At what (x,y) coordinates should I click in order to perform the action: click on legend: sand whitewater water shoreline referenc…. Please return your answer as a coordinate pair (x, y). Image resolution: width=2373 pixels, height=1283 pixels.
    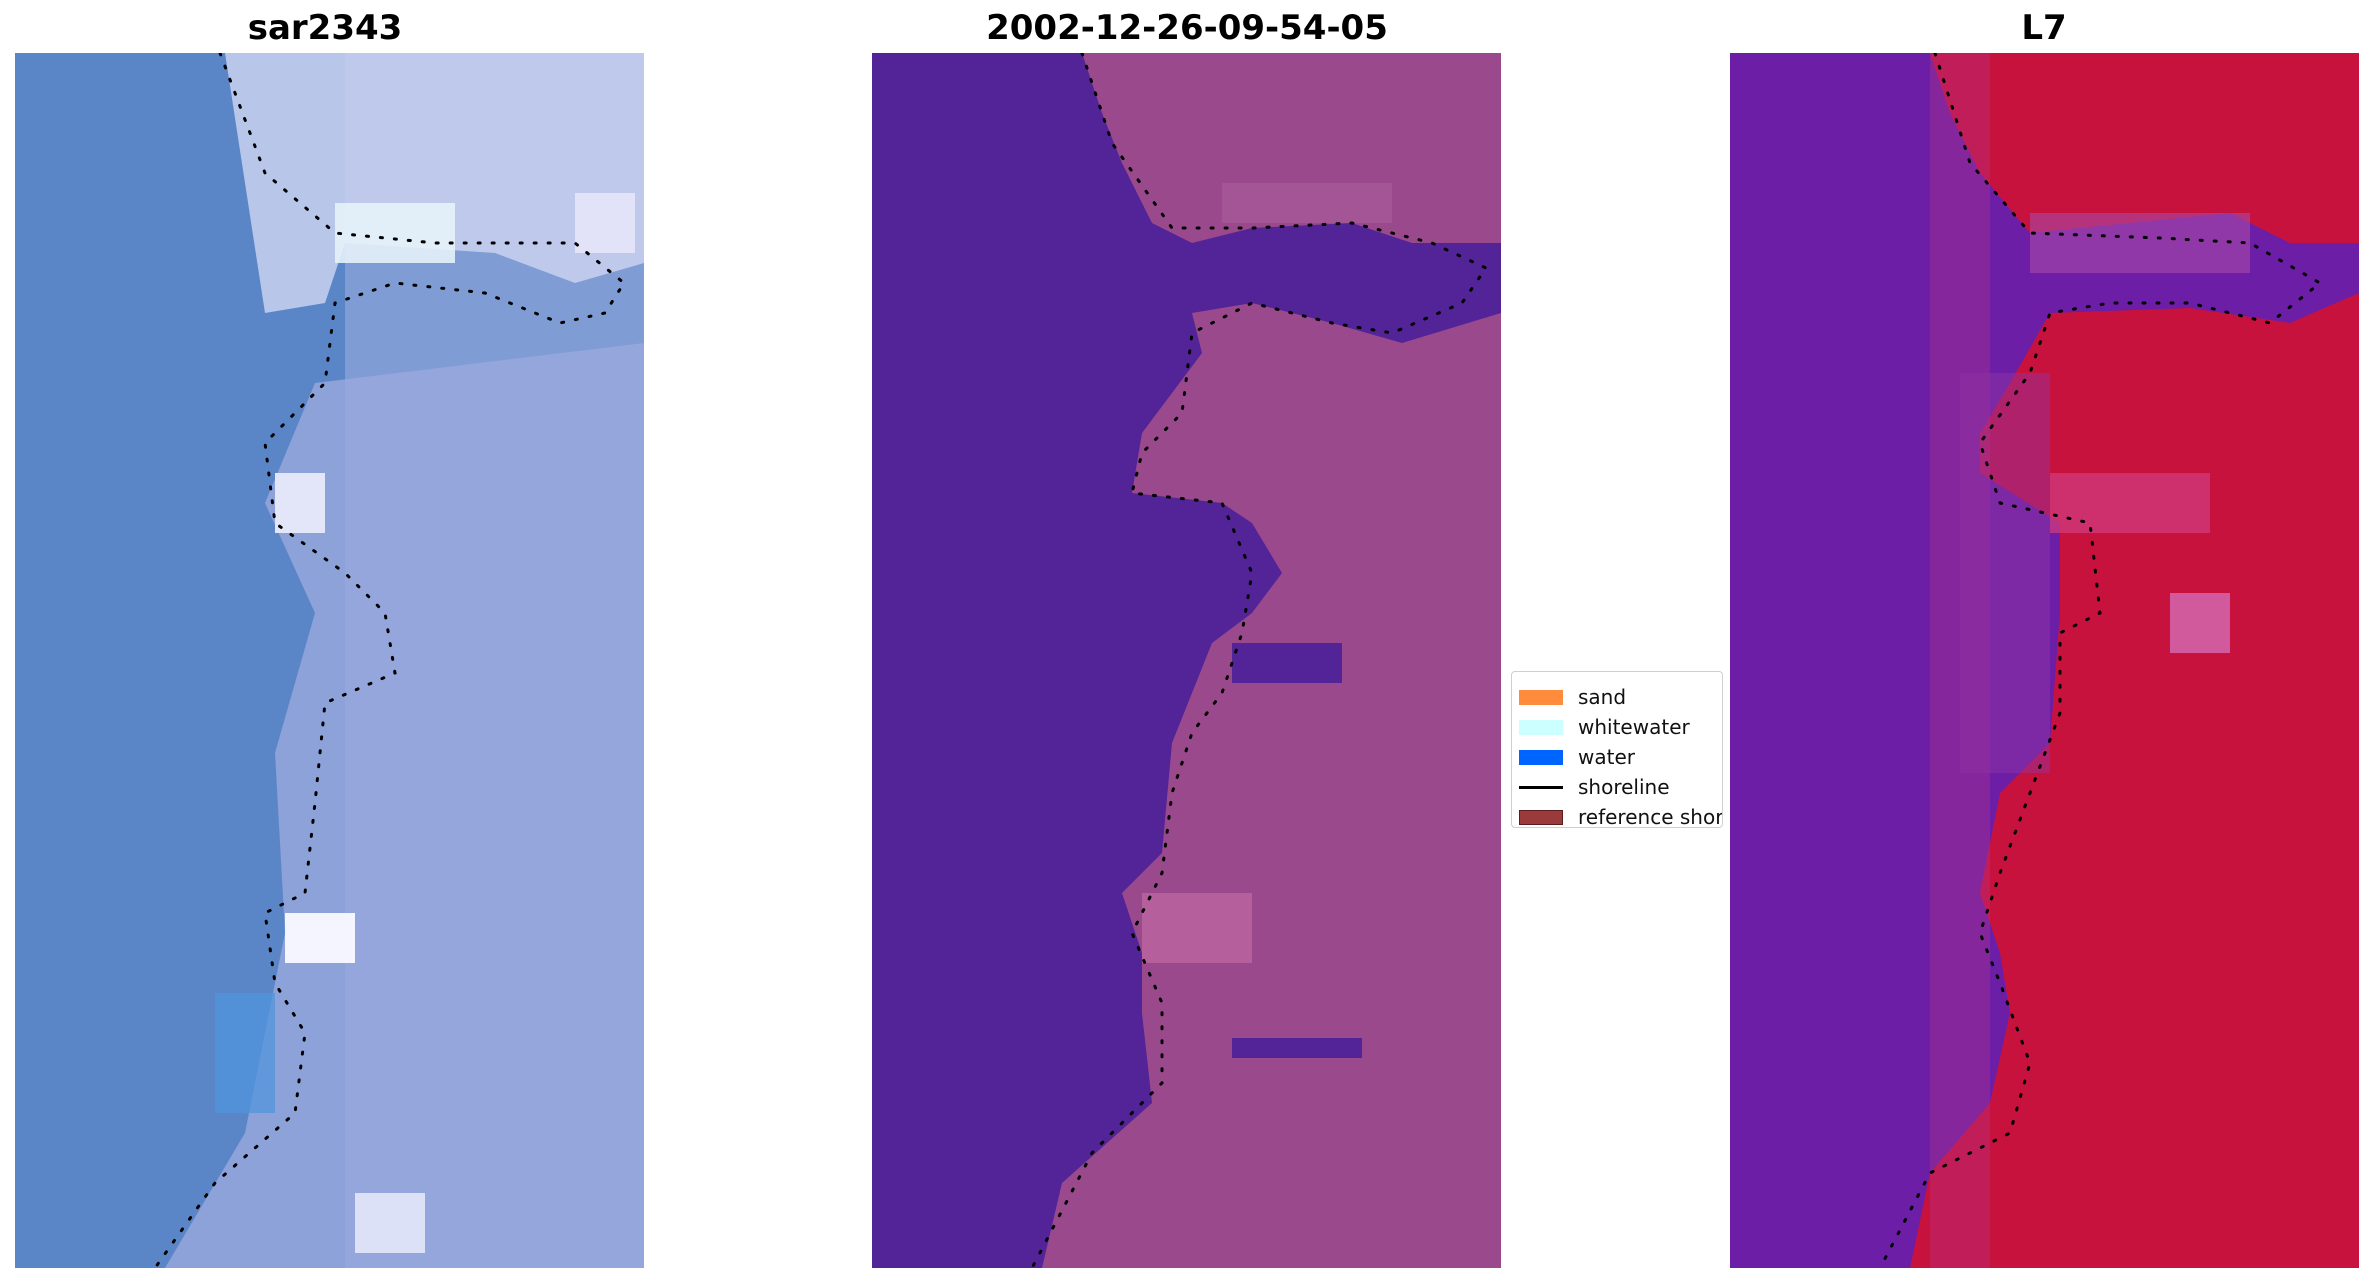
    Looking at the image, I should click on (1617, 749).